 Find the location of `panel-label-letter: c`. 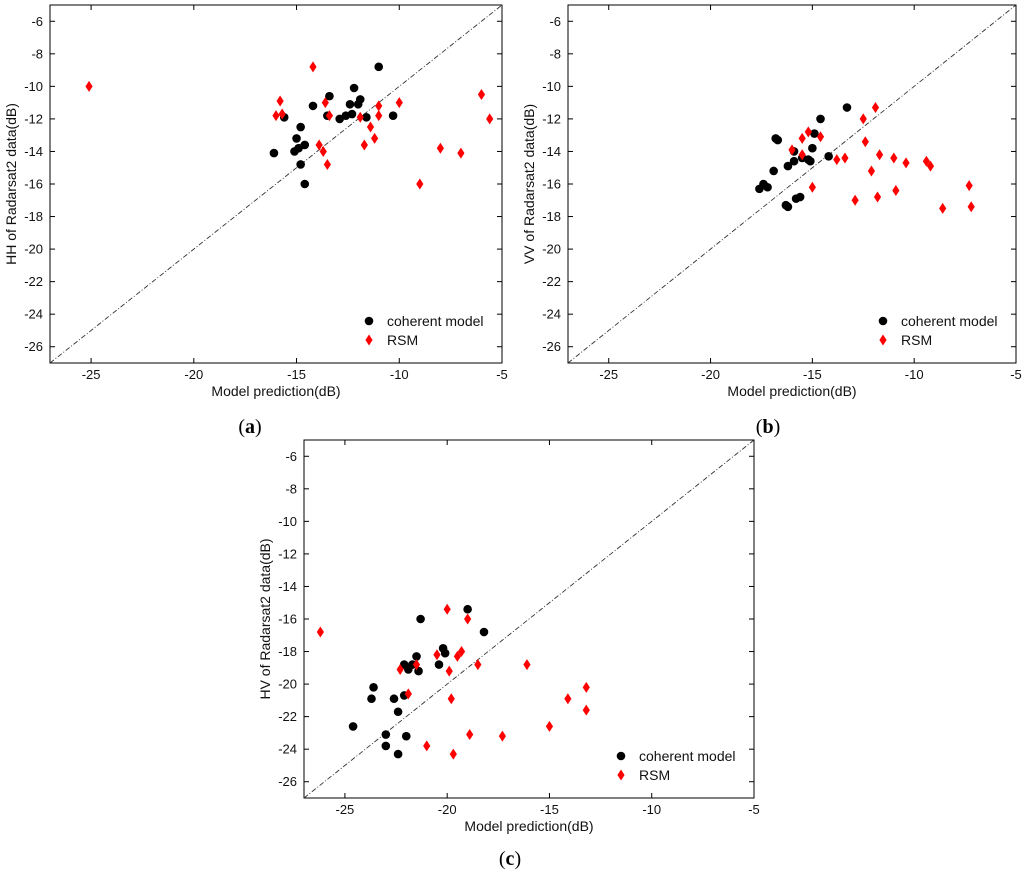

panel-label-letter: c is located at coordinates (510, 859).